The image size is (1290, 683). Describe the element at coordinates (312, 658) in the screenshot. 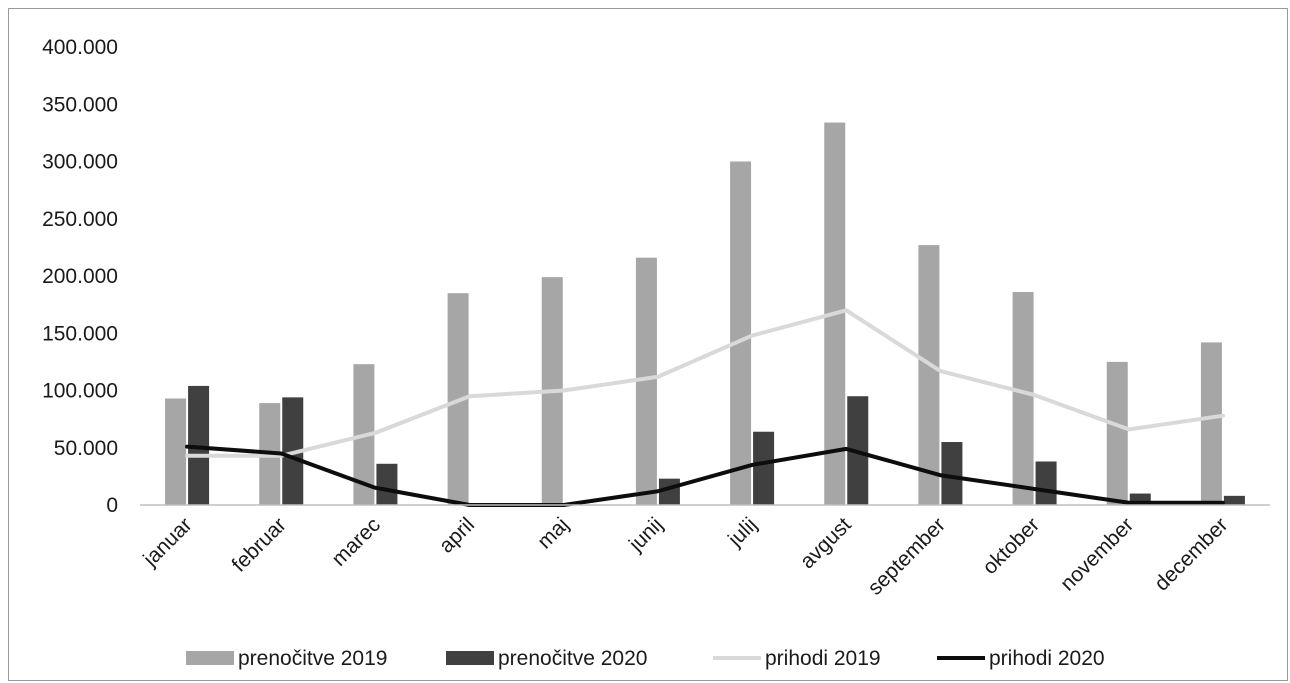

I see `legend-label: prenočitve 2019` at that location.